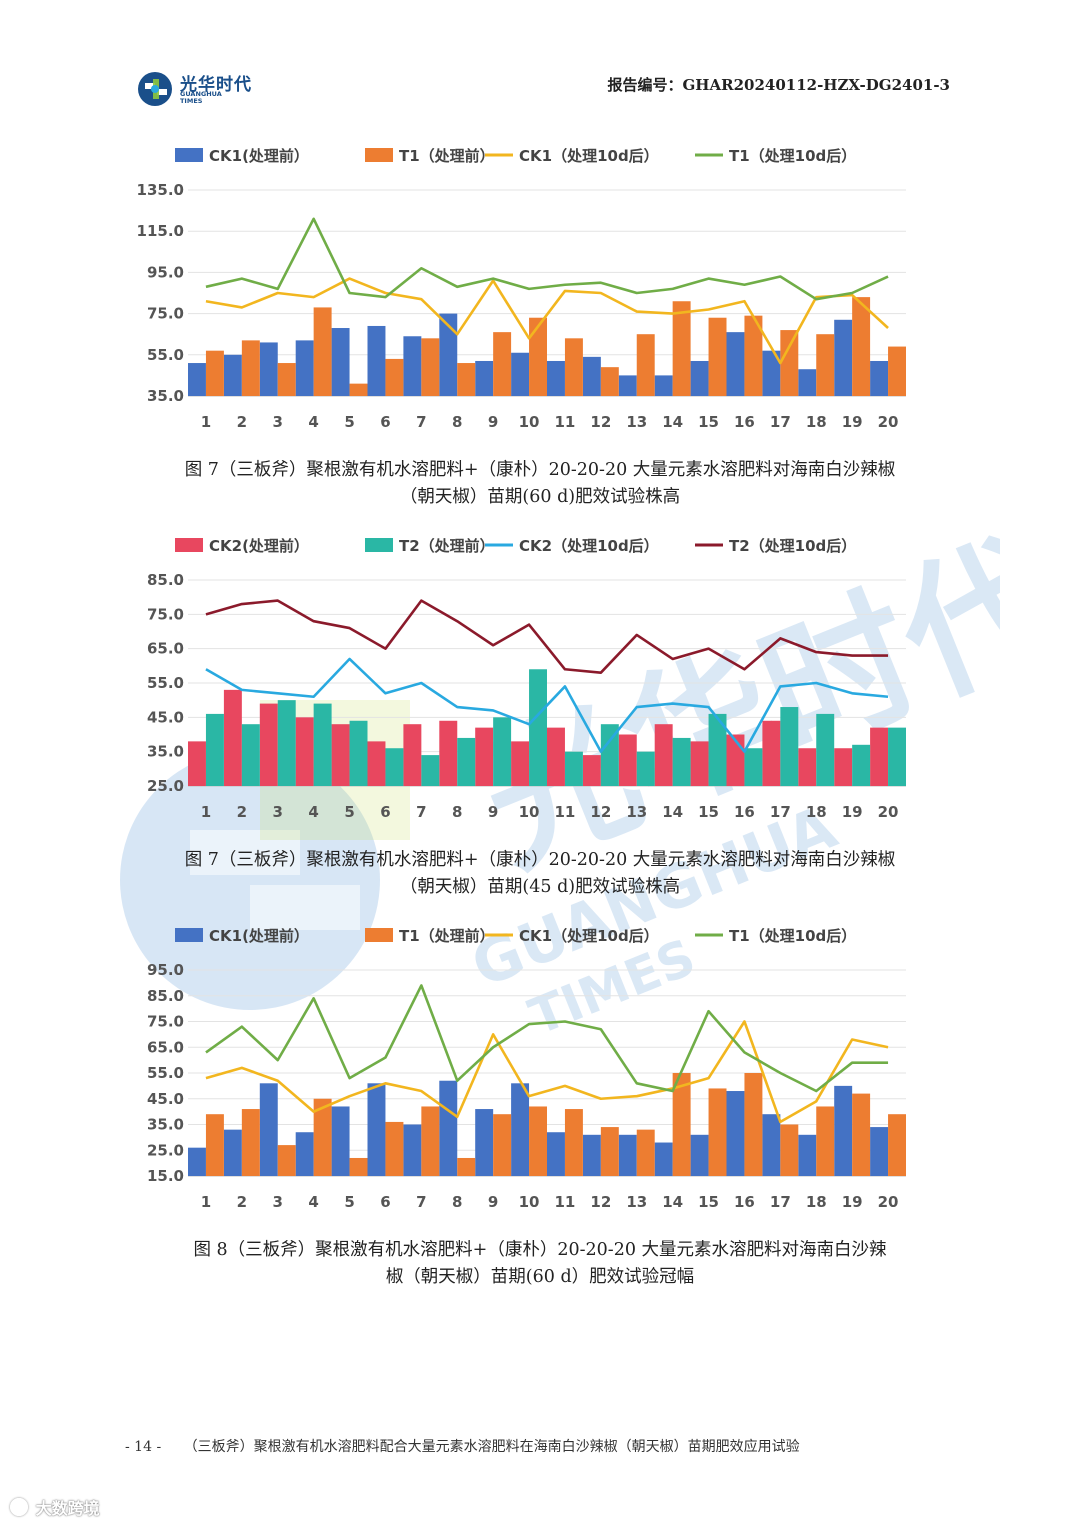  I want to click on logo-icon, so click(155, 89).